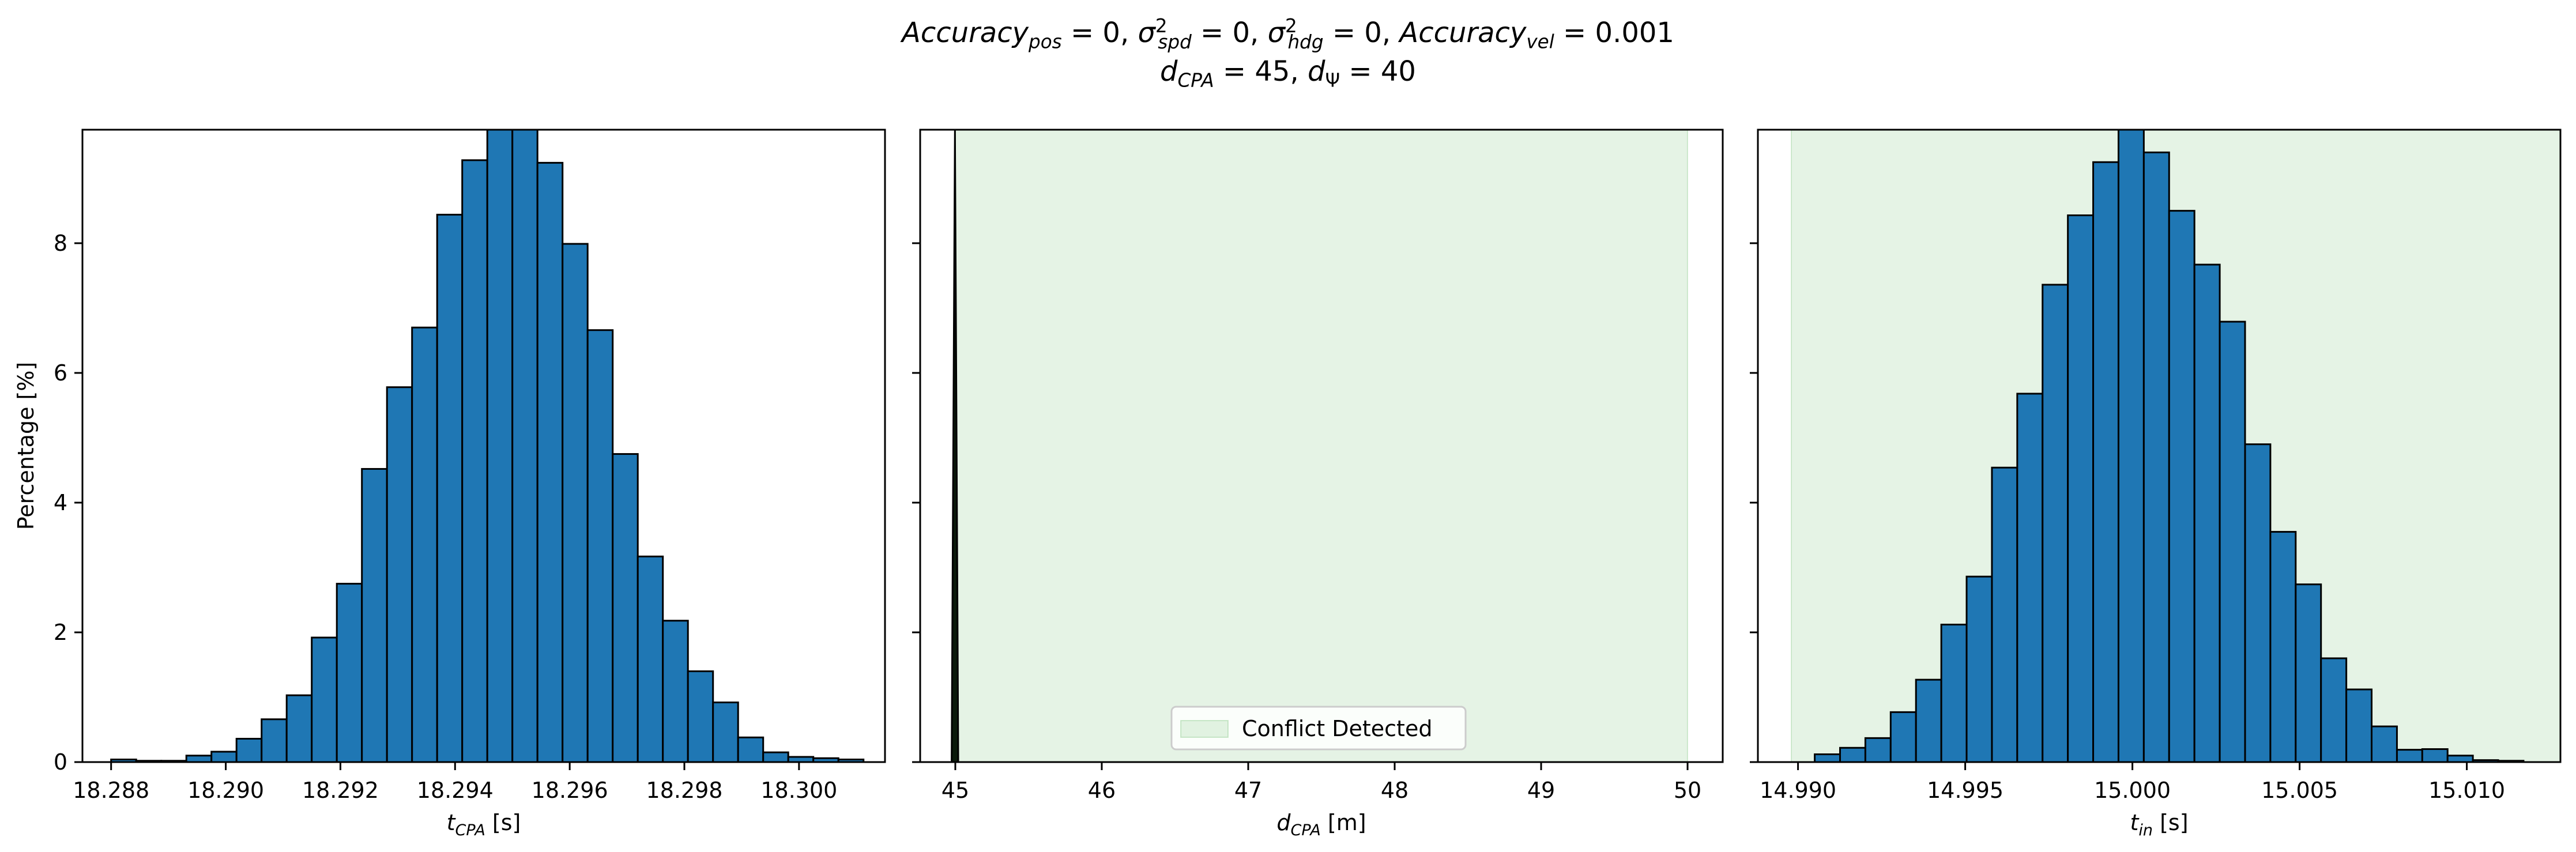 The image size is (2576, 852). I want to click on x-tick-label: 49, so click(1541, 790).